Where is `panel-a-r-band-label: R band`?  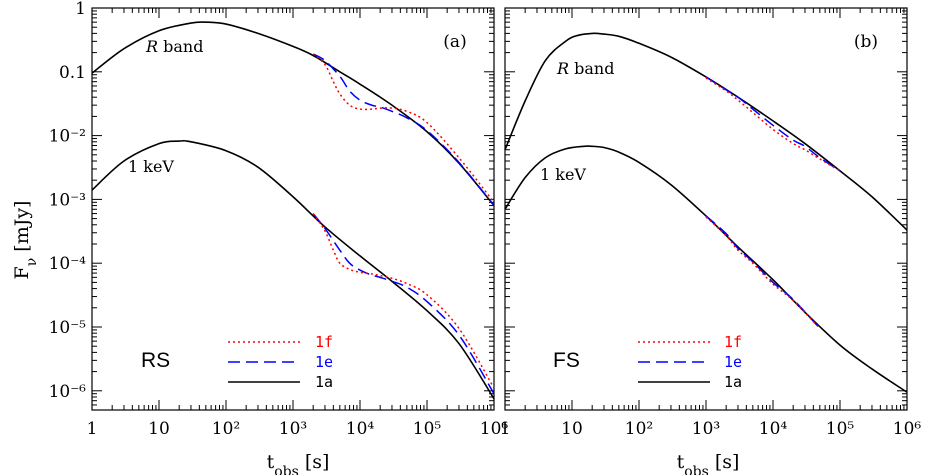 panel-a-r-band-label: R band is located at coordinates (174, 46).